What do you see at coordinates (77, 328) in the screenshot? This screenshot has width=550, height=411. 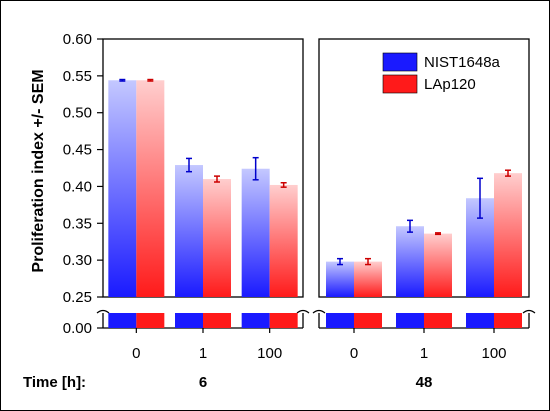 I see `y-tick-label: 0.00` at bounding box center [77, 328].